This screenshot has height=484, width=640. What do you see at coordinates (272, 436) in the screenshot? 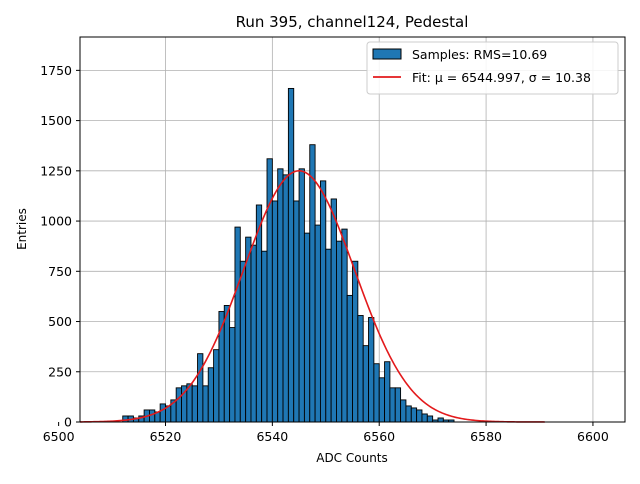
I see `x-tick-label: 6540` at bounding box center [272, 436].